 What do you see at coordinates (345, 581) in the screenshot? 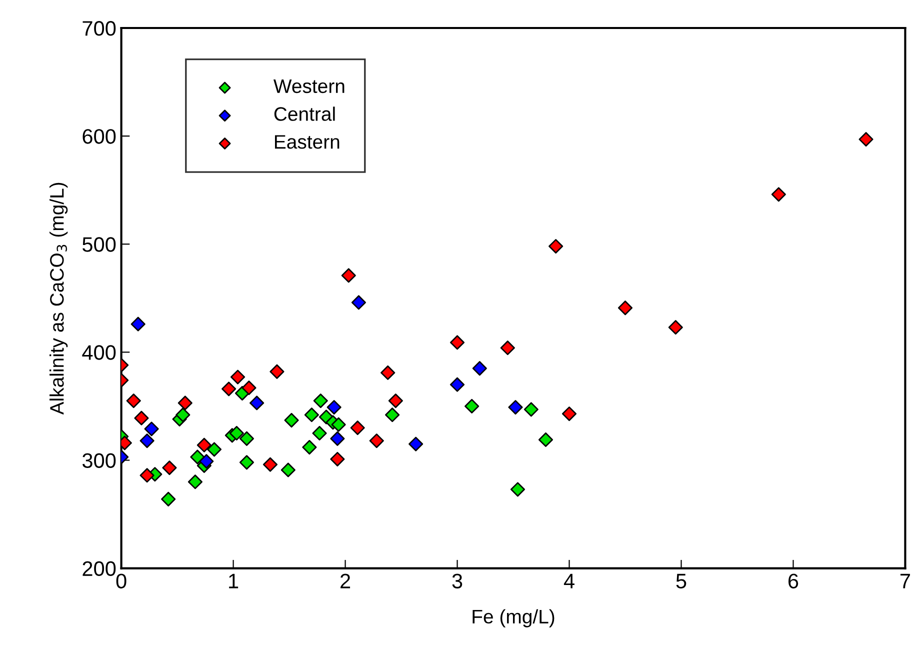
I see `x-tick-label: 2` at bounding box center [345, 581].